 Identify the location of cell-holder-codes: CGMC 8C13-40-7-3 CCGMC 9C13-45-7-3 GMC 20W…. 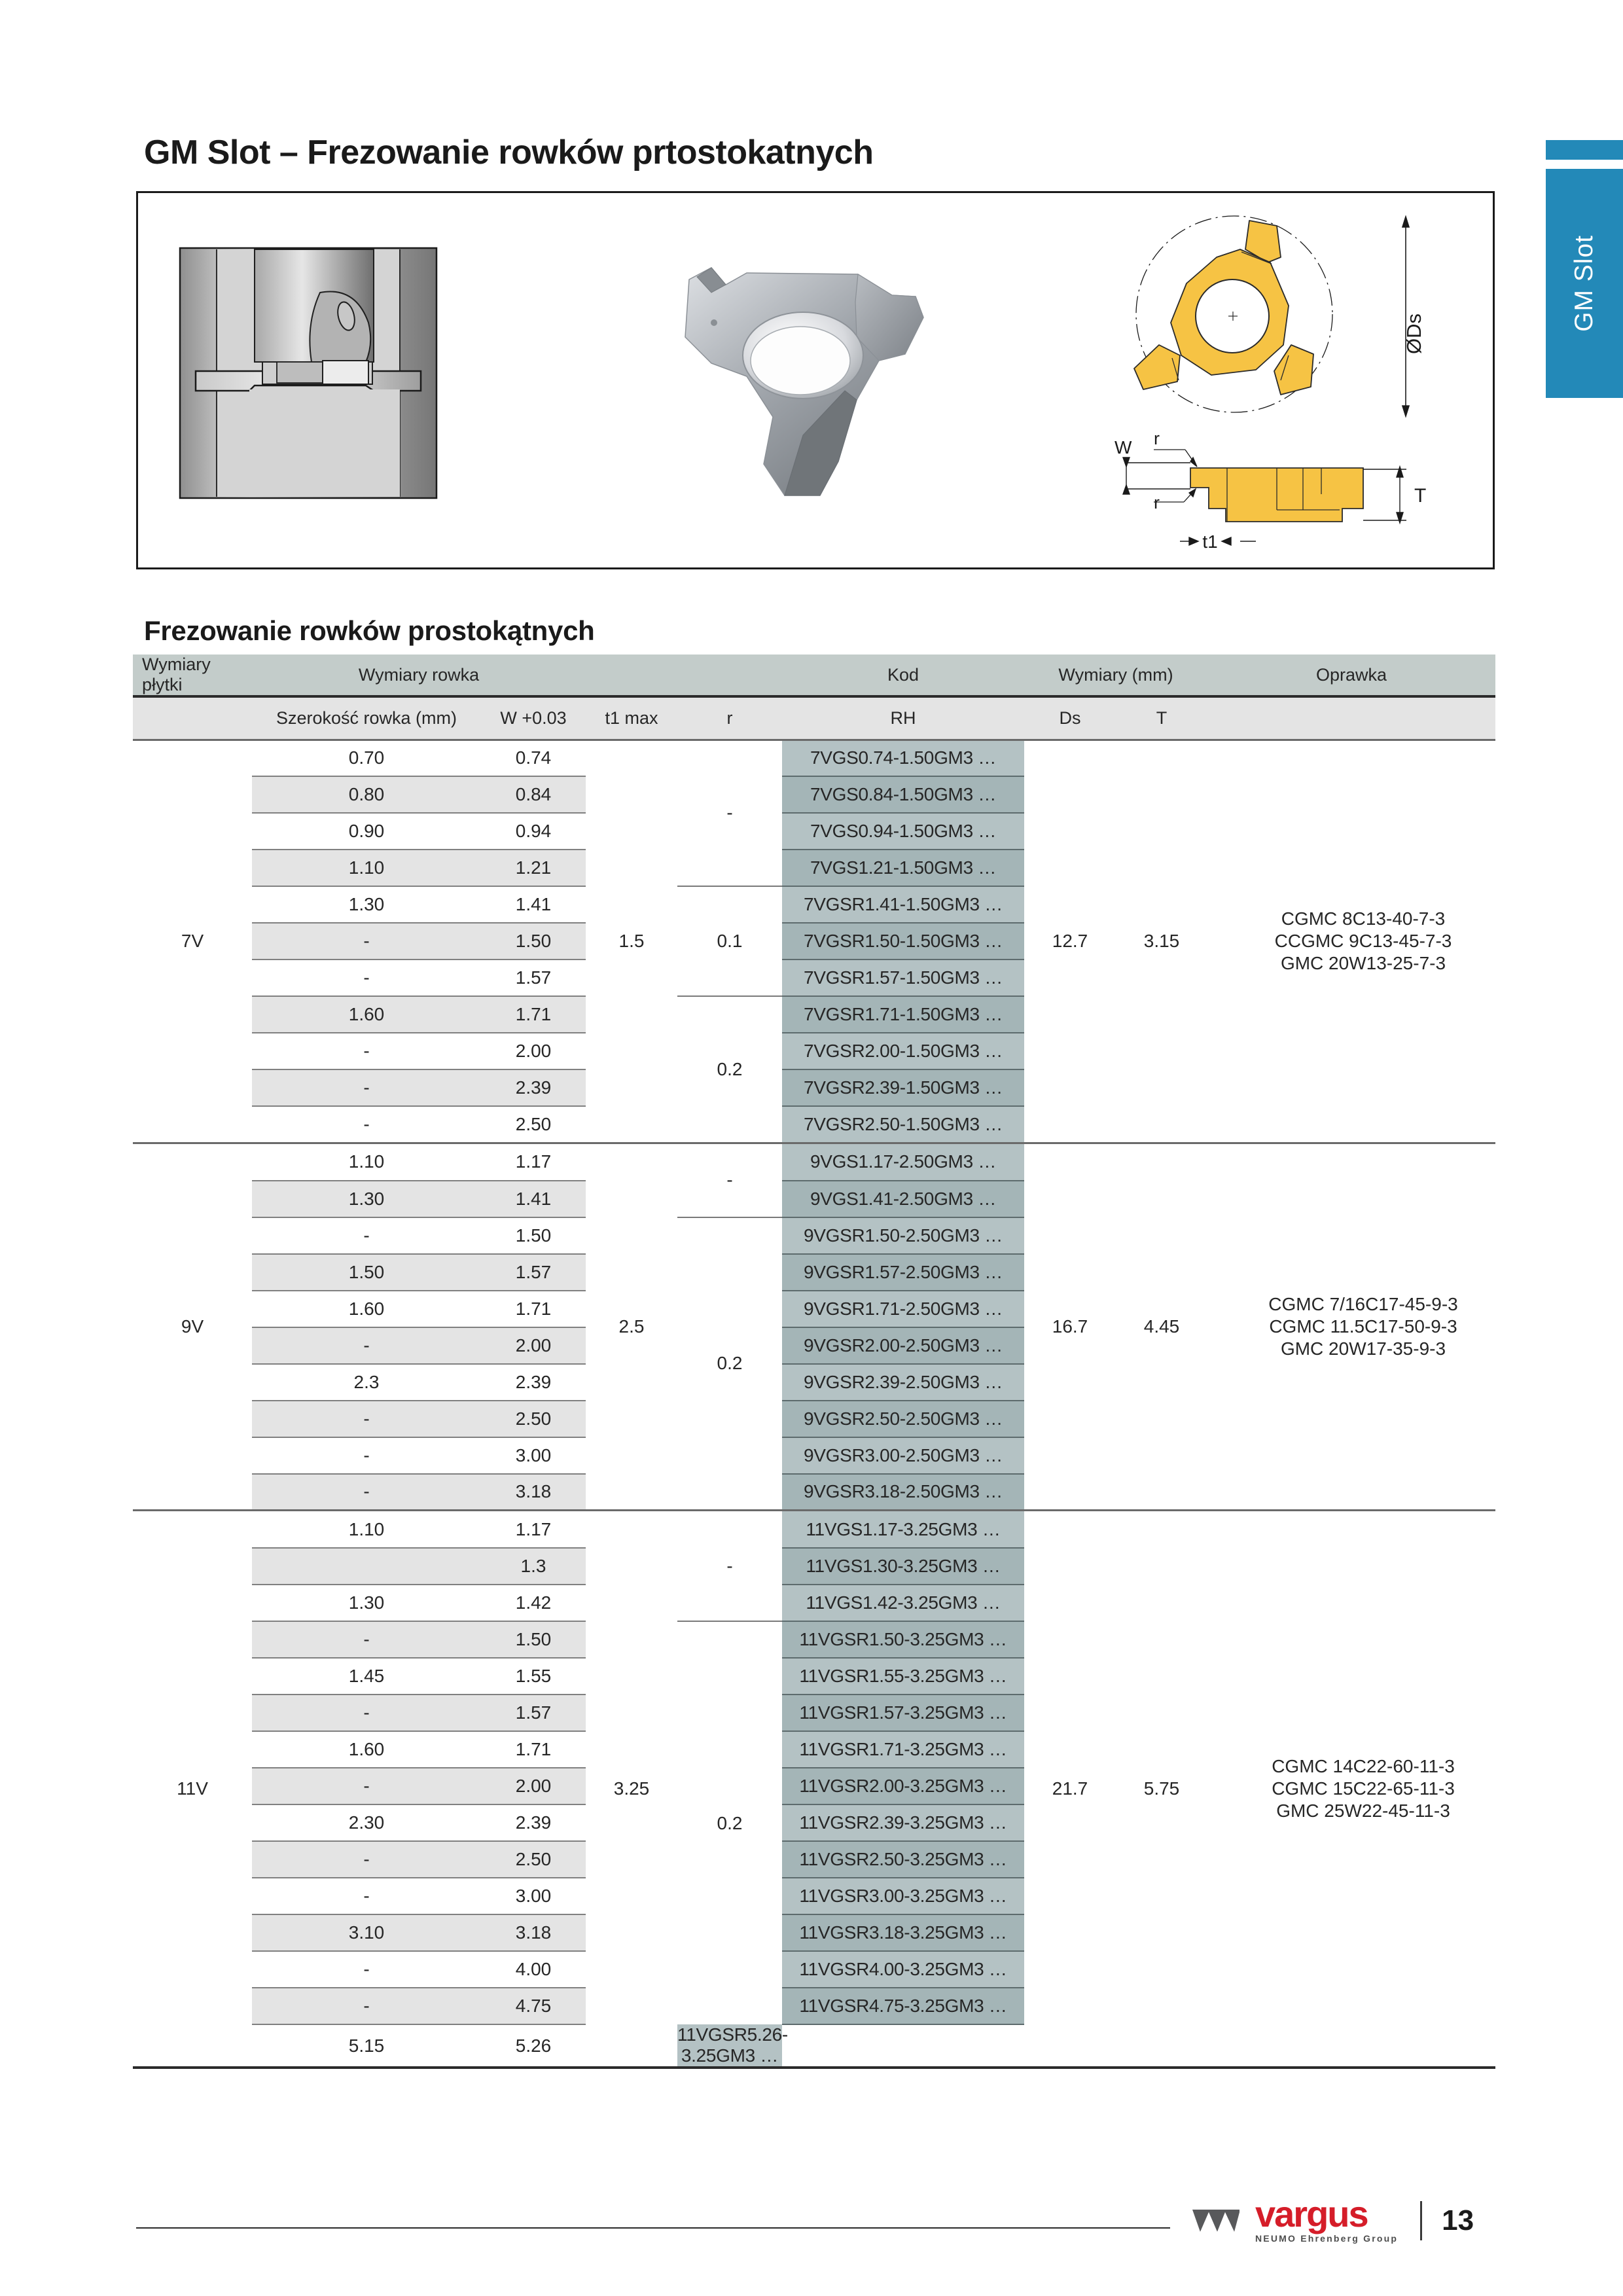
(1351, 941).